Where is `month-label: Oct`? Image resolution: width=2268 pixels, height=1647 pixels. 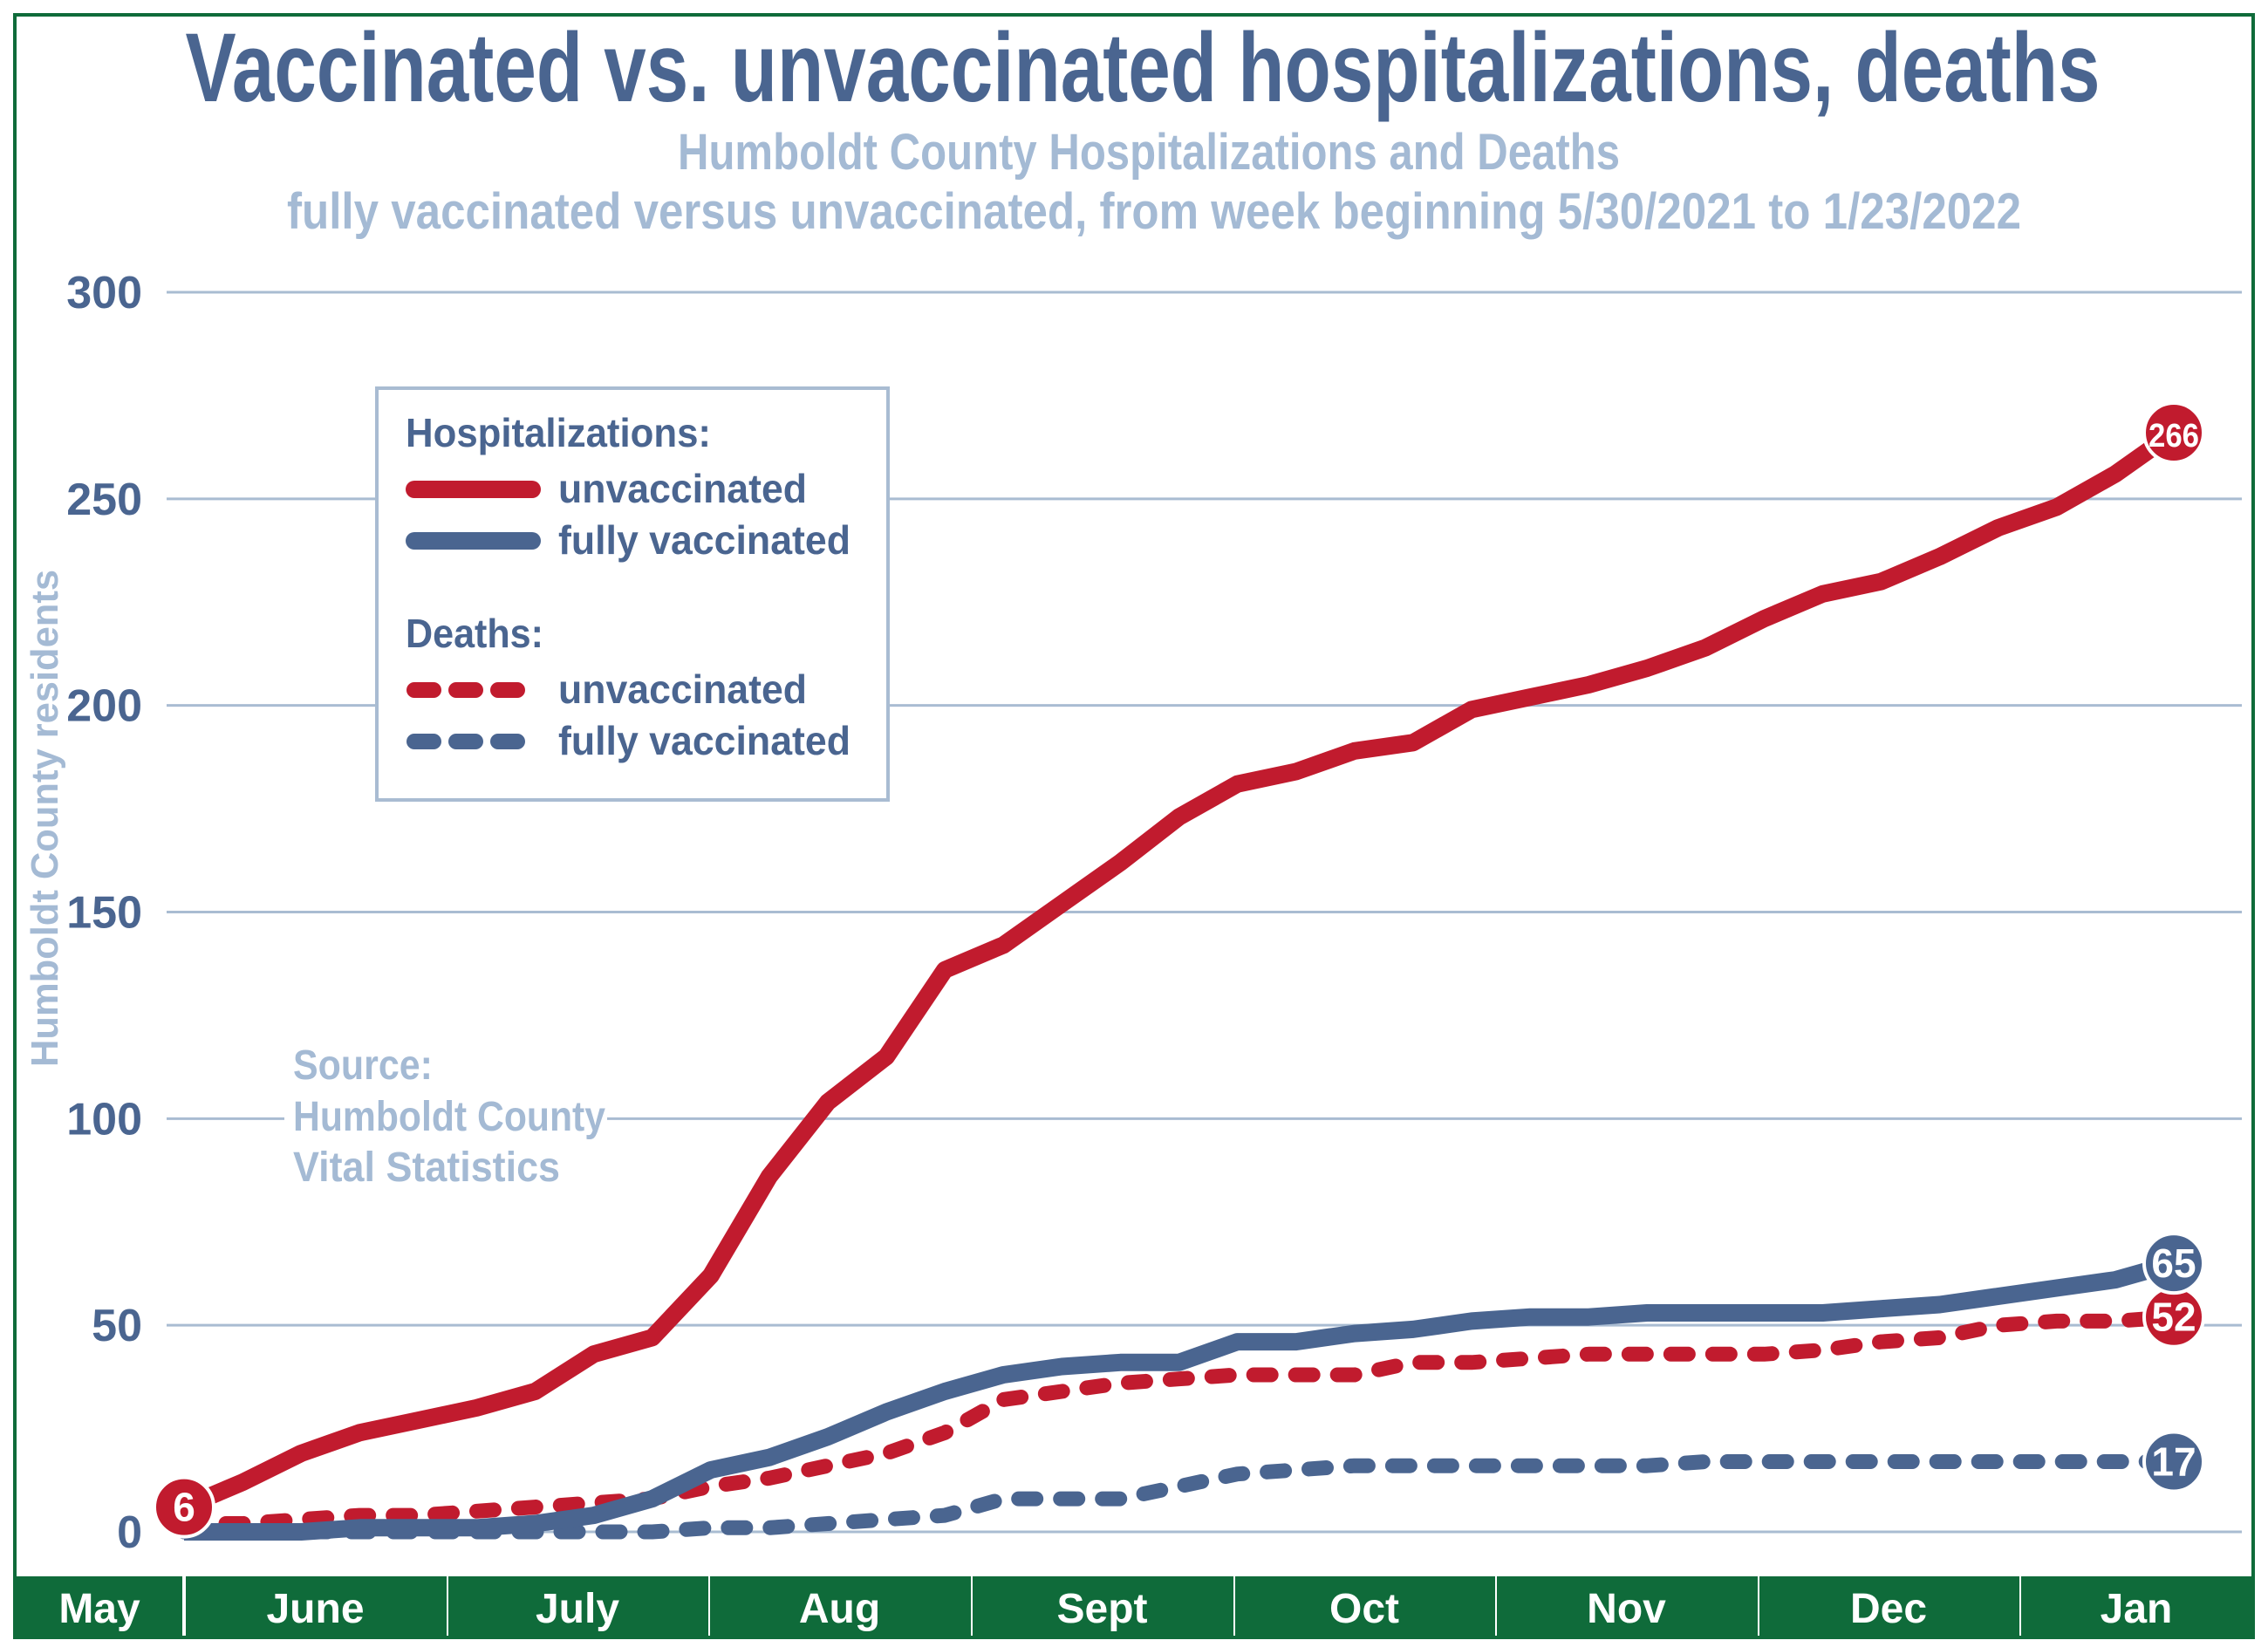 month-label: Oct is located at coordinates (1364, 1609).